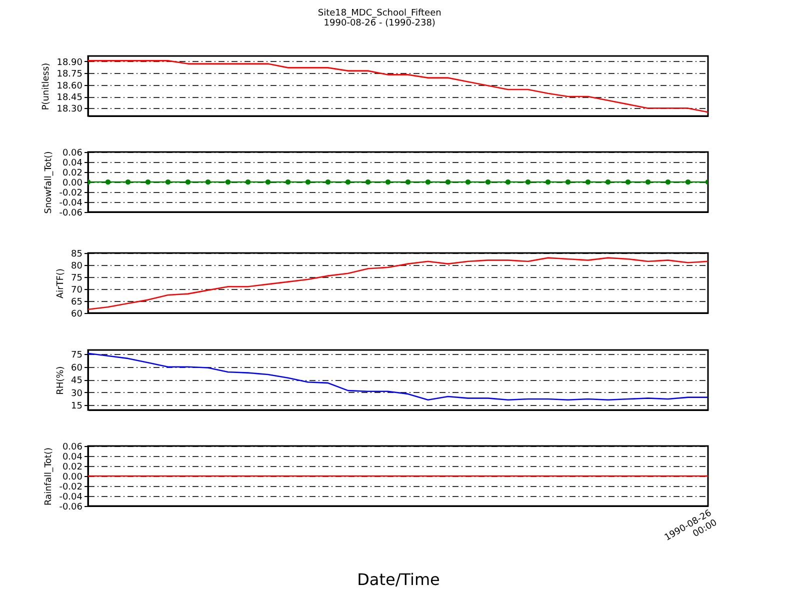 This screenshot has width=800, height=600. Describe the element at coordinates (76, 381) in the screenshot. I see `y-tick-label: 45` at that location.